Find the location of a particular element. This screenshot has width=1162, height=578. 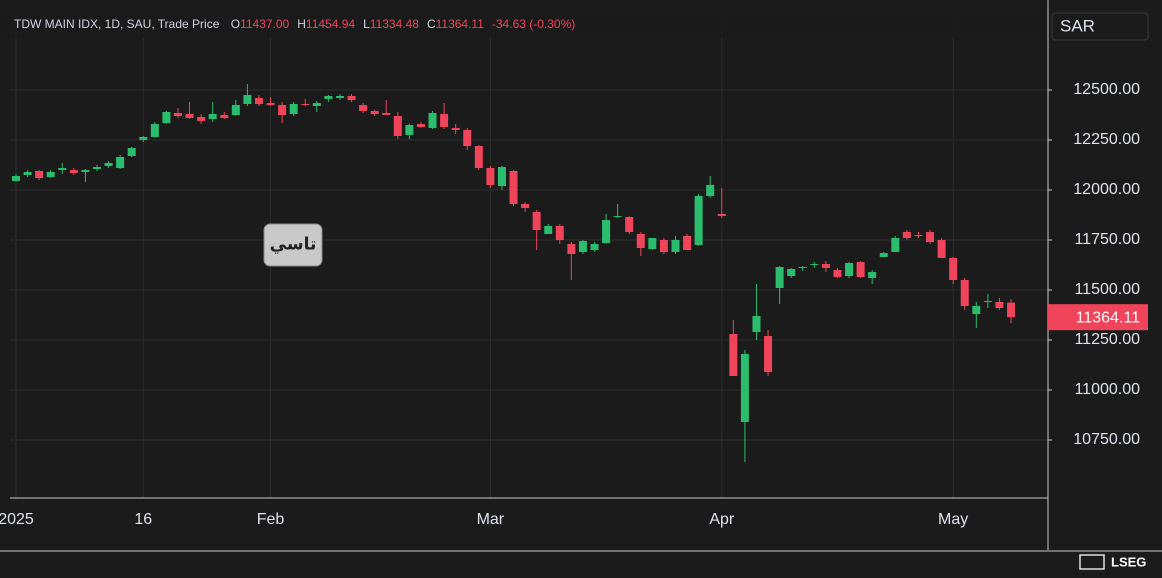

currency: SAR is located at coordinates (1077, 25).